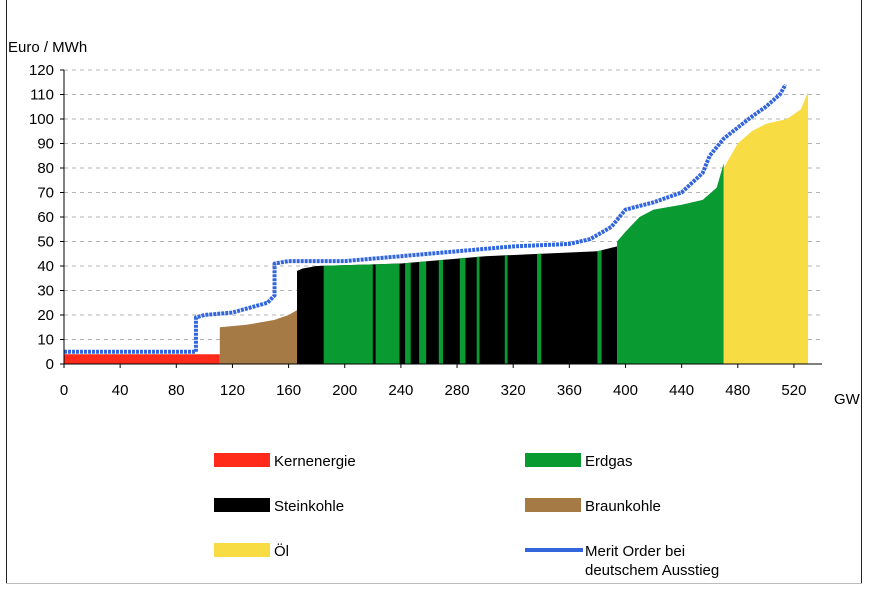  What do you see at coordinates (623, 506) in the screenshot?
I see `legend-label-braunkohle: Braunkohle` at bounding box center [623, 506].